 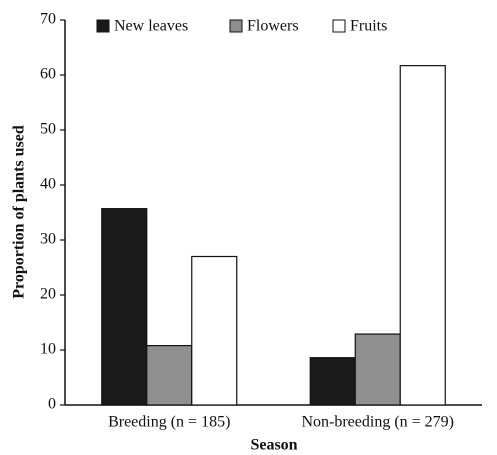 I want to click on y-tick-label: 30, so click(x=48, y=239).